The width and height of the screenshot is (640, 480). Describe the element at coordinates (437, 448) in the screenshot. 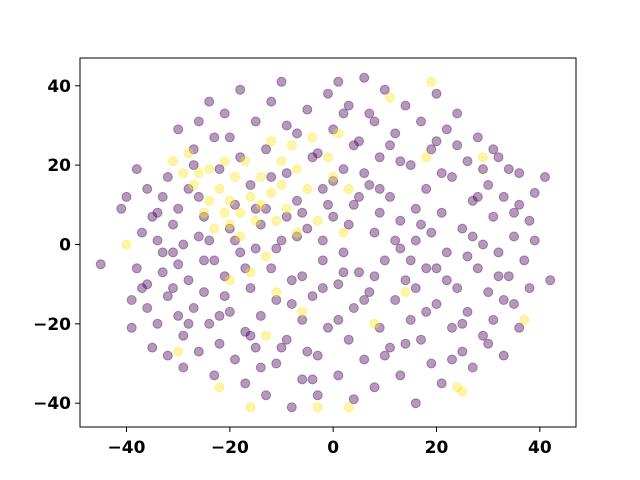

I see `x-tick-label: 20` at that location.